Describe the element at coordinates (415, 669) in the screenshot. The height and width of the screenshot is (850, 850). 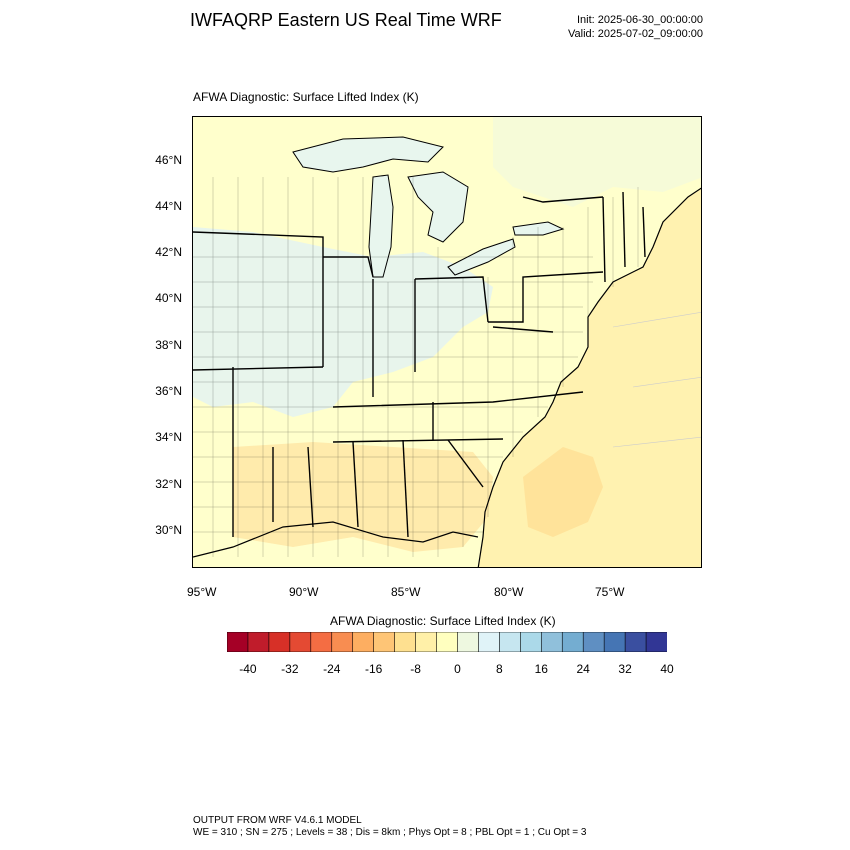
I see `colorbar-tick-label: -8` at that location.